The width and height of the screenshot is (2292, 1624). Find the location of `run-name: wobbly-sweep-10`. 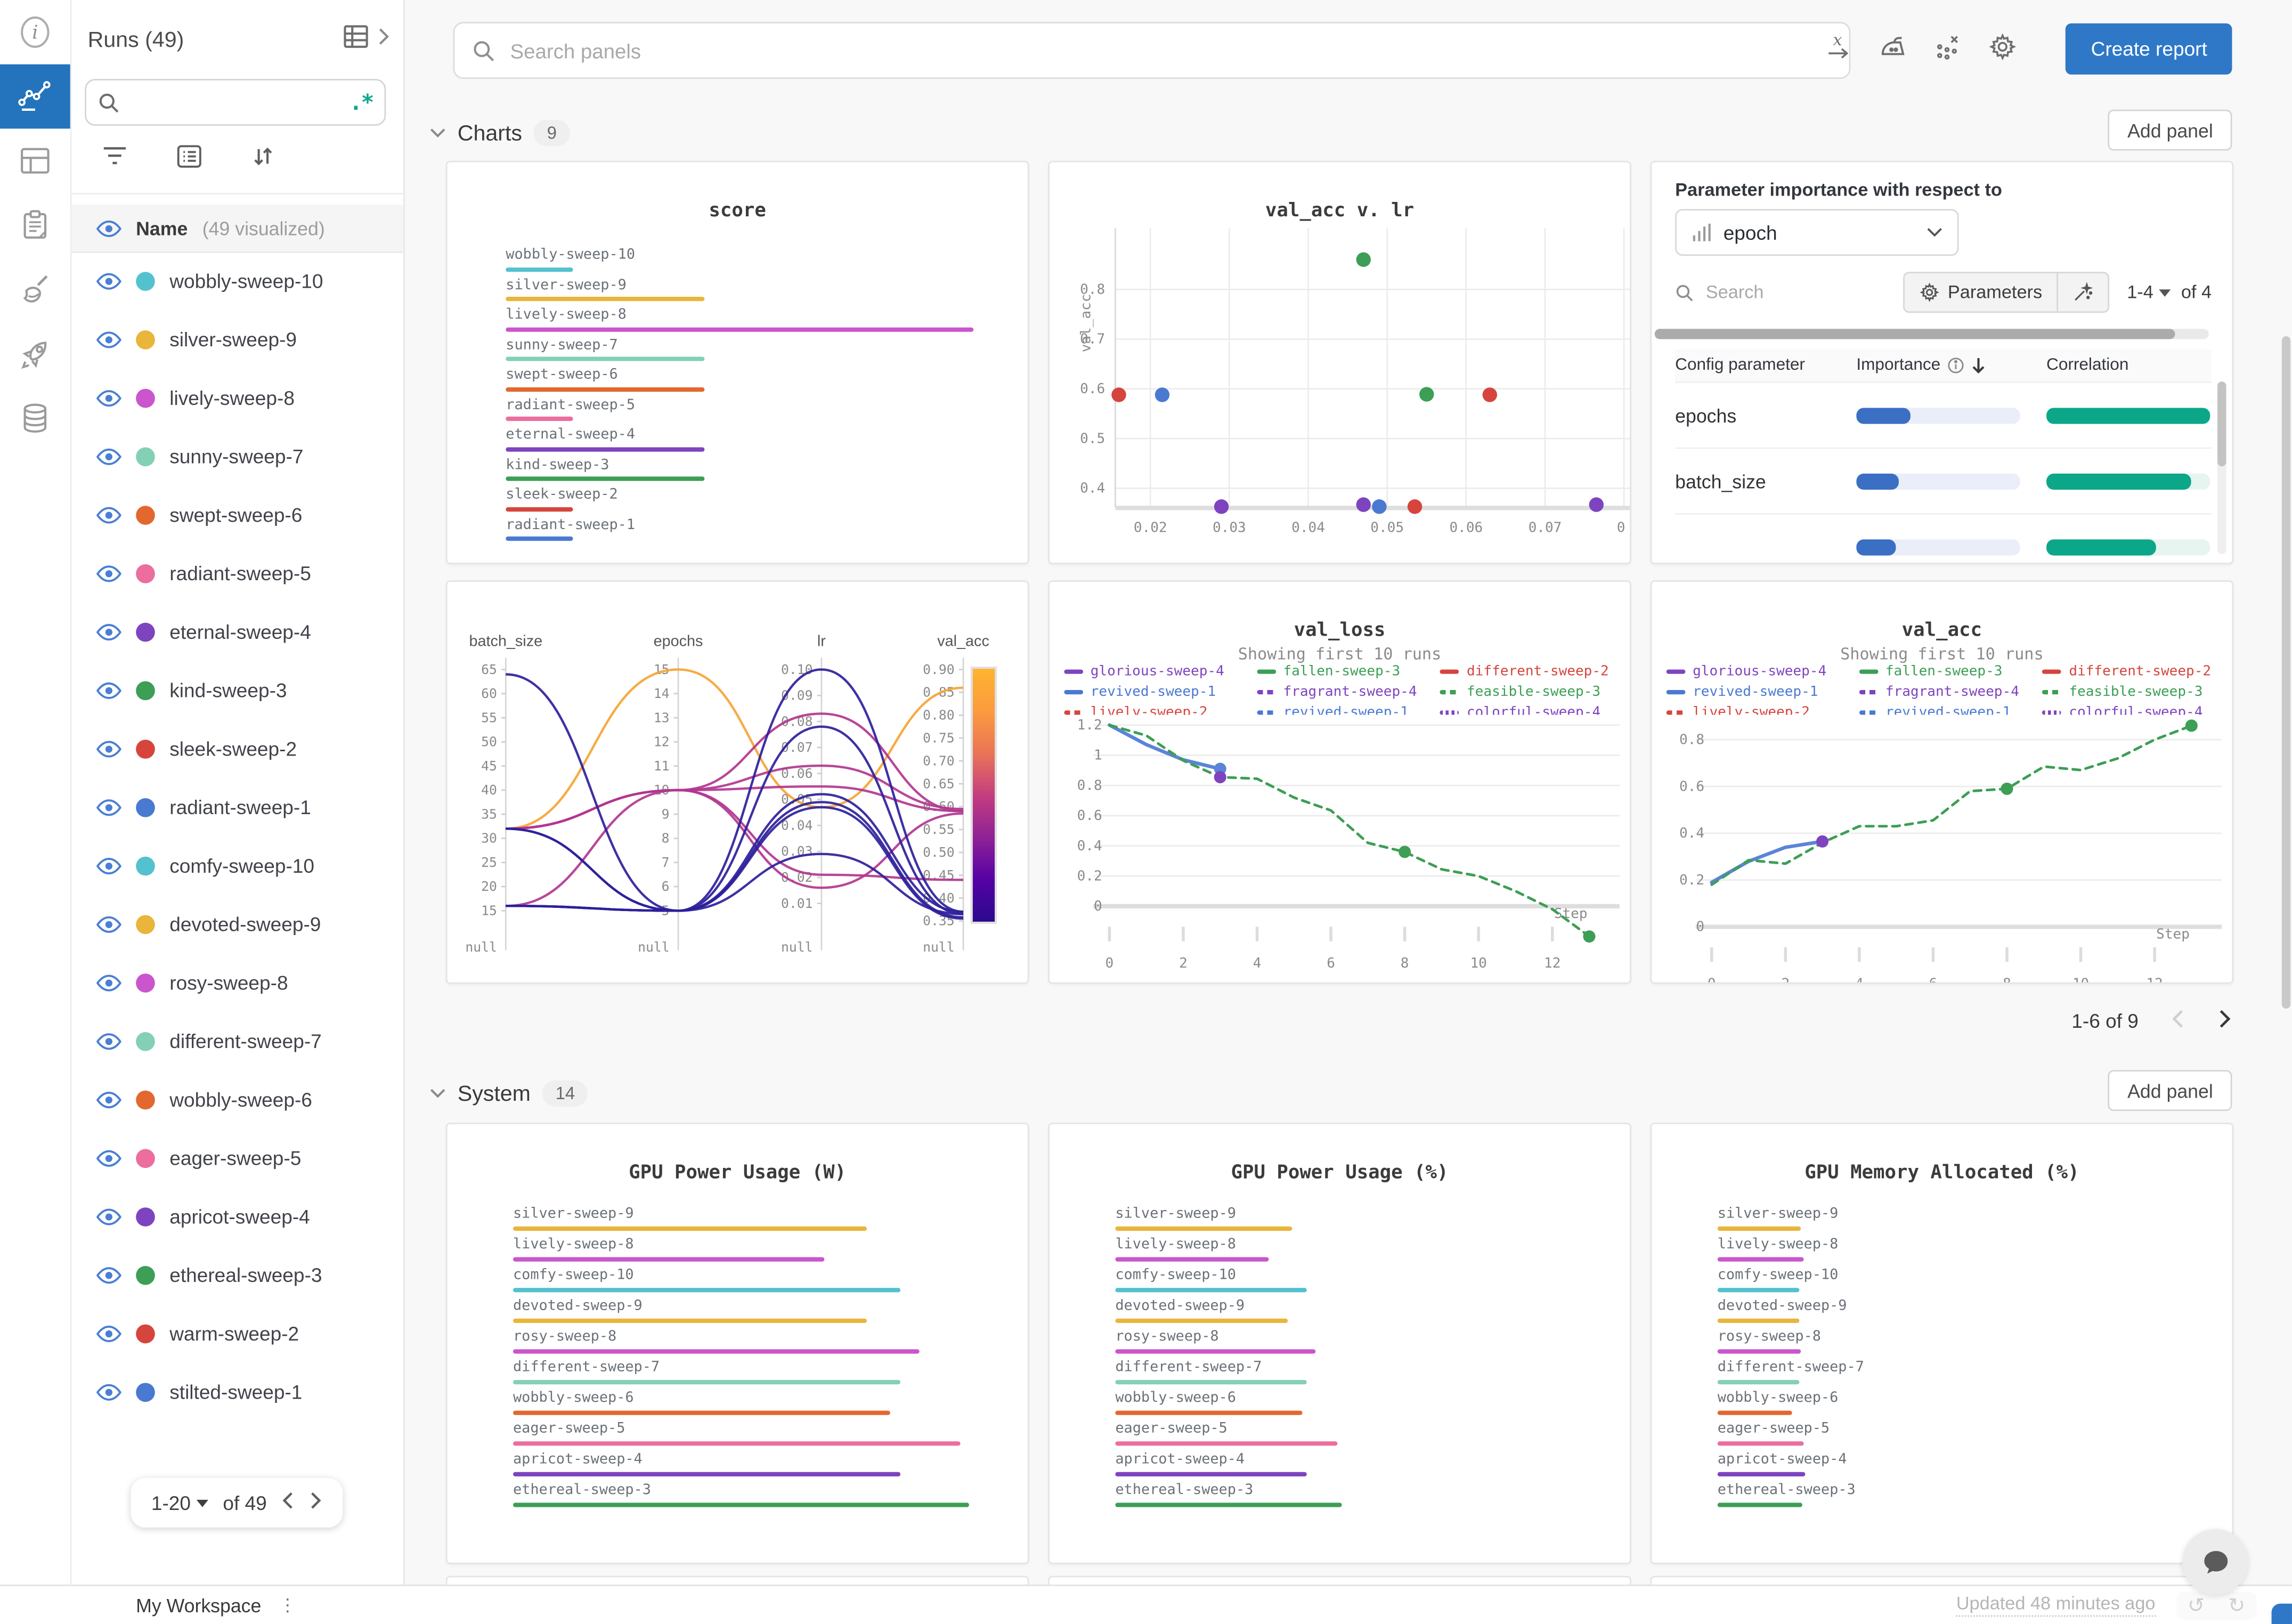

run-name: wobbly-sweep-10 is located at coordinates (246, 281).